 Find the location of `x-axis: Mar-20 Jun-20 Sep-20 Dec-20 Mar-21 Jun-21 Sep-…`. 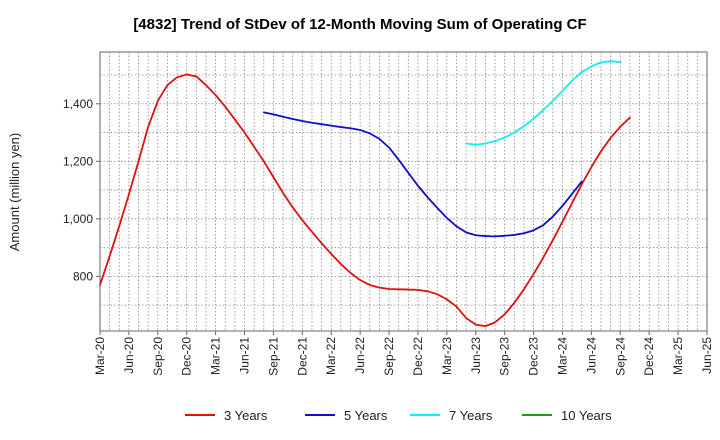

x-axis: Mar-20 Jun-20 Sep-20 Dec-20 Mar-21 Jun-21 Sep-… is located at coordinates (403, 353).